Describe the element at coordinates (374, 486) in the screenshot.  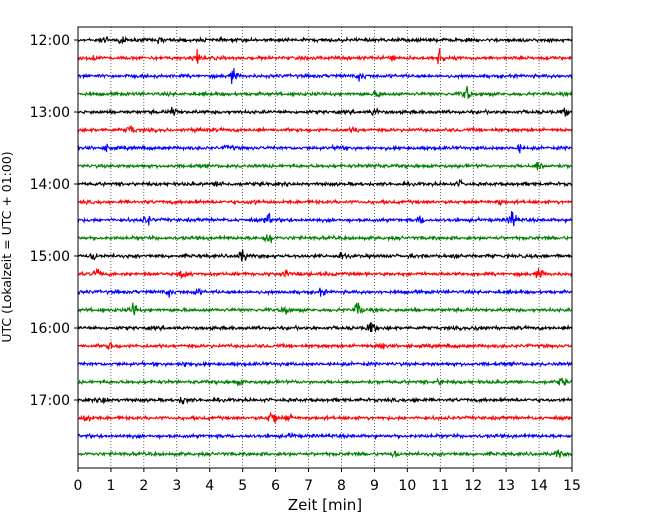
I see `x-tick-label: 9` at that location.